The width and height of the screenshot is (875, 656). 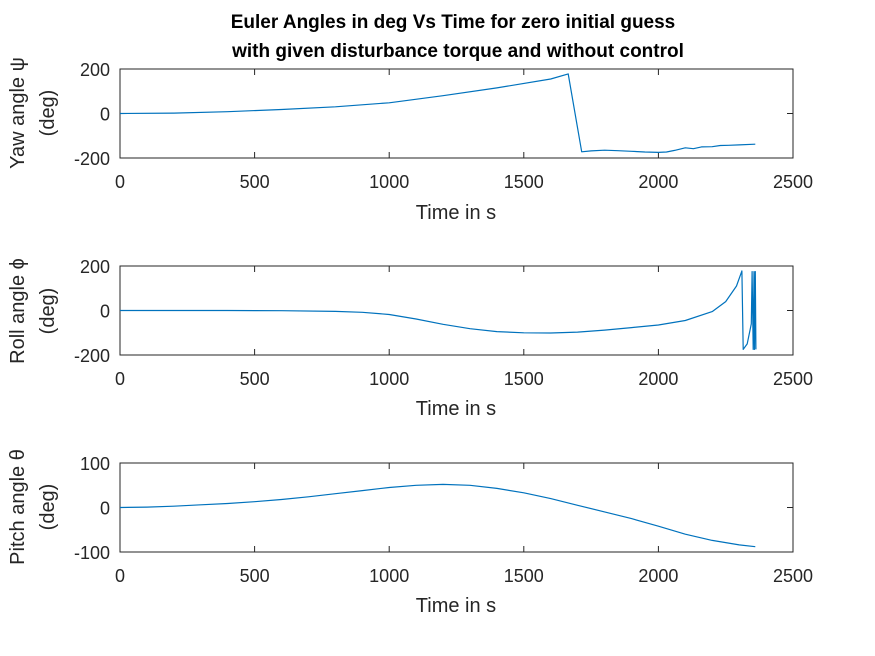 I want to click on pitch-x-tick-label: 2000, so click(x=658, y=576).